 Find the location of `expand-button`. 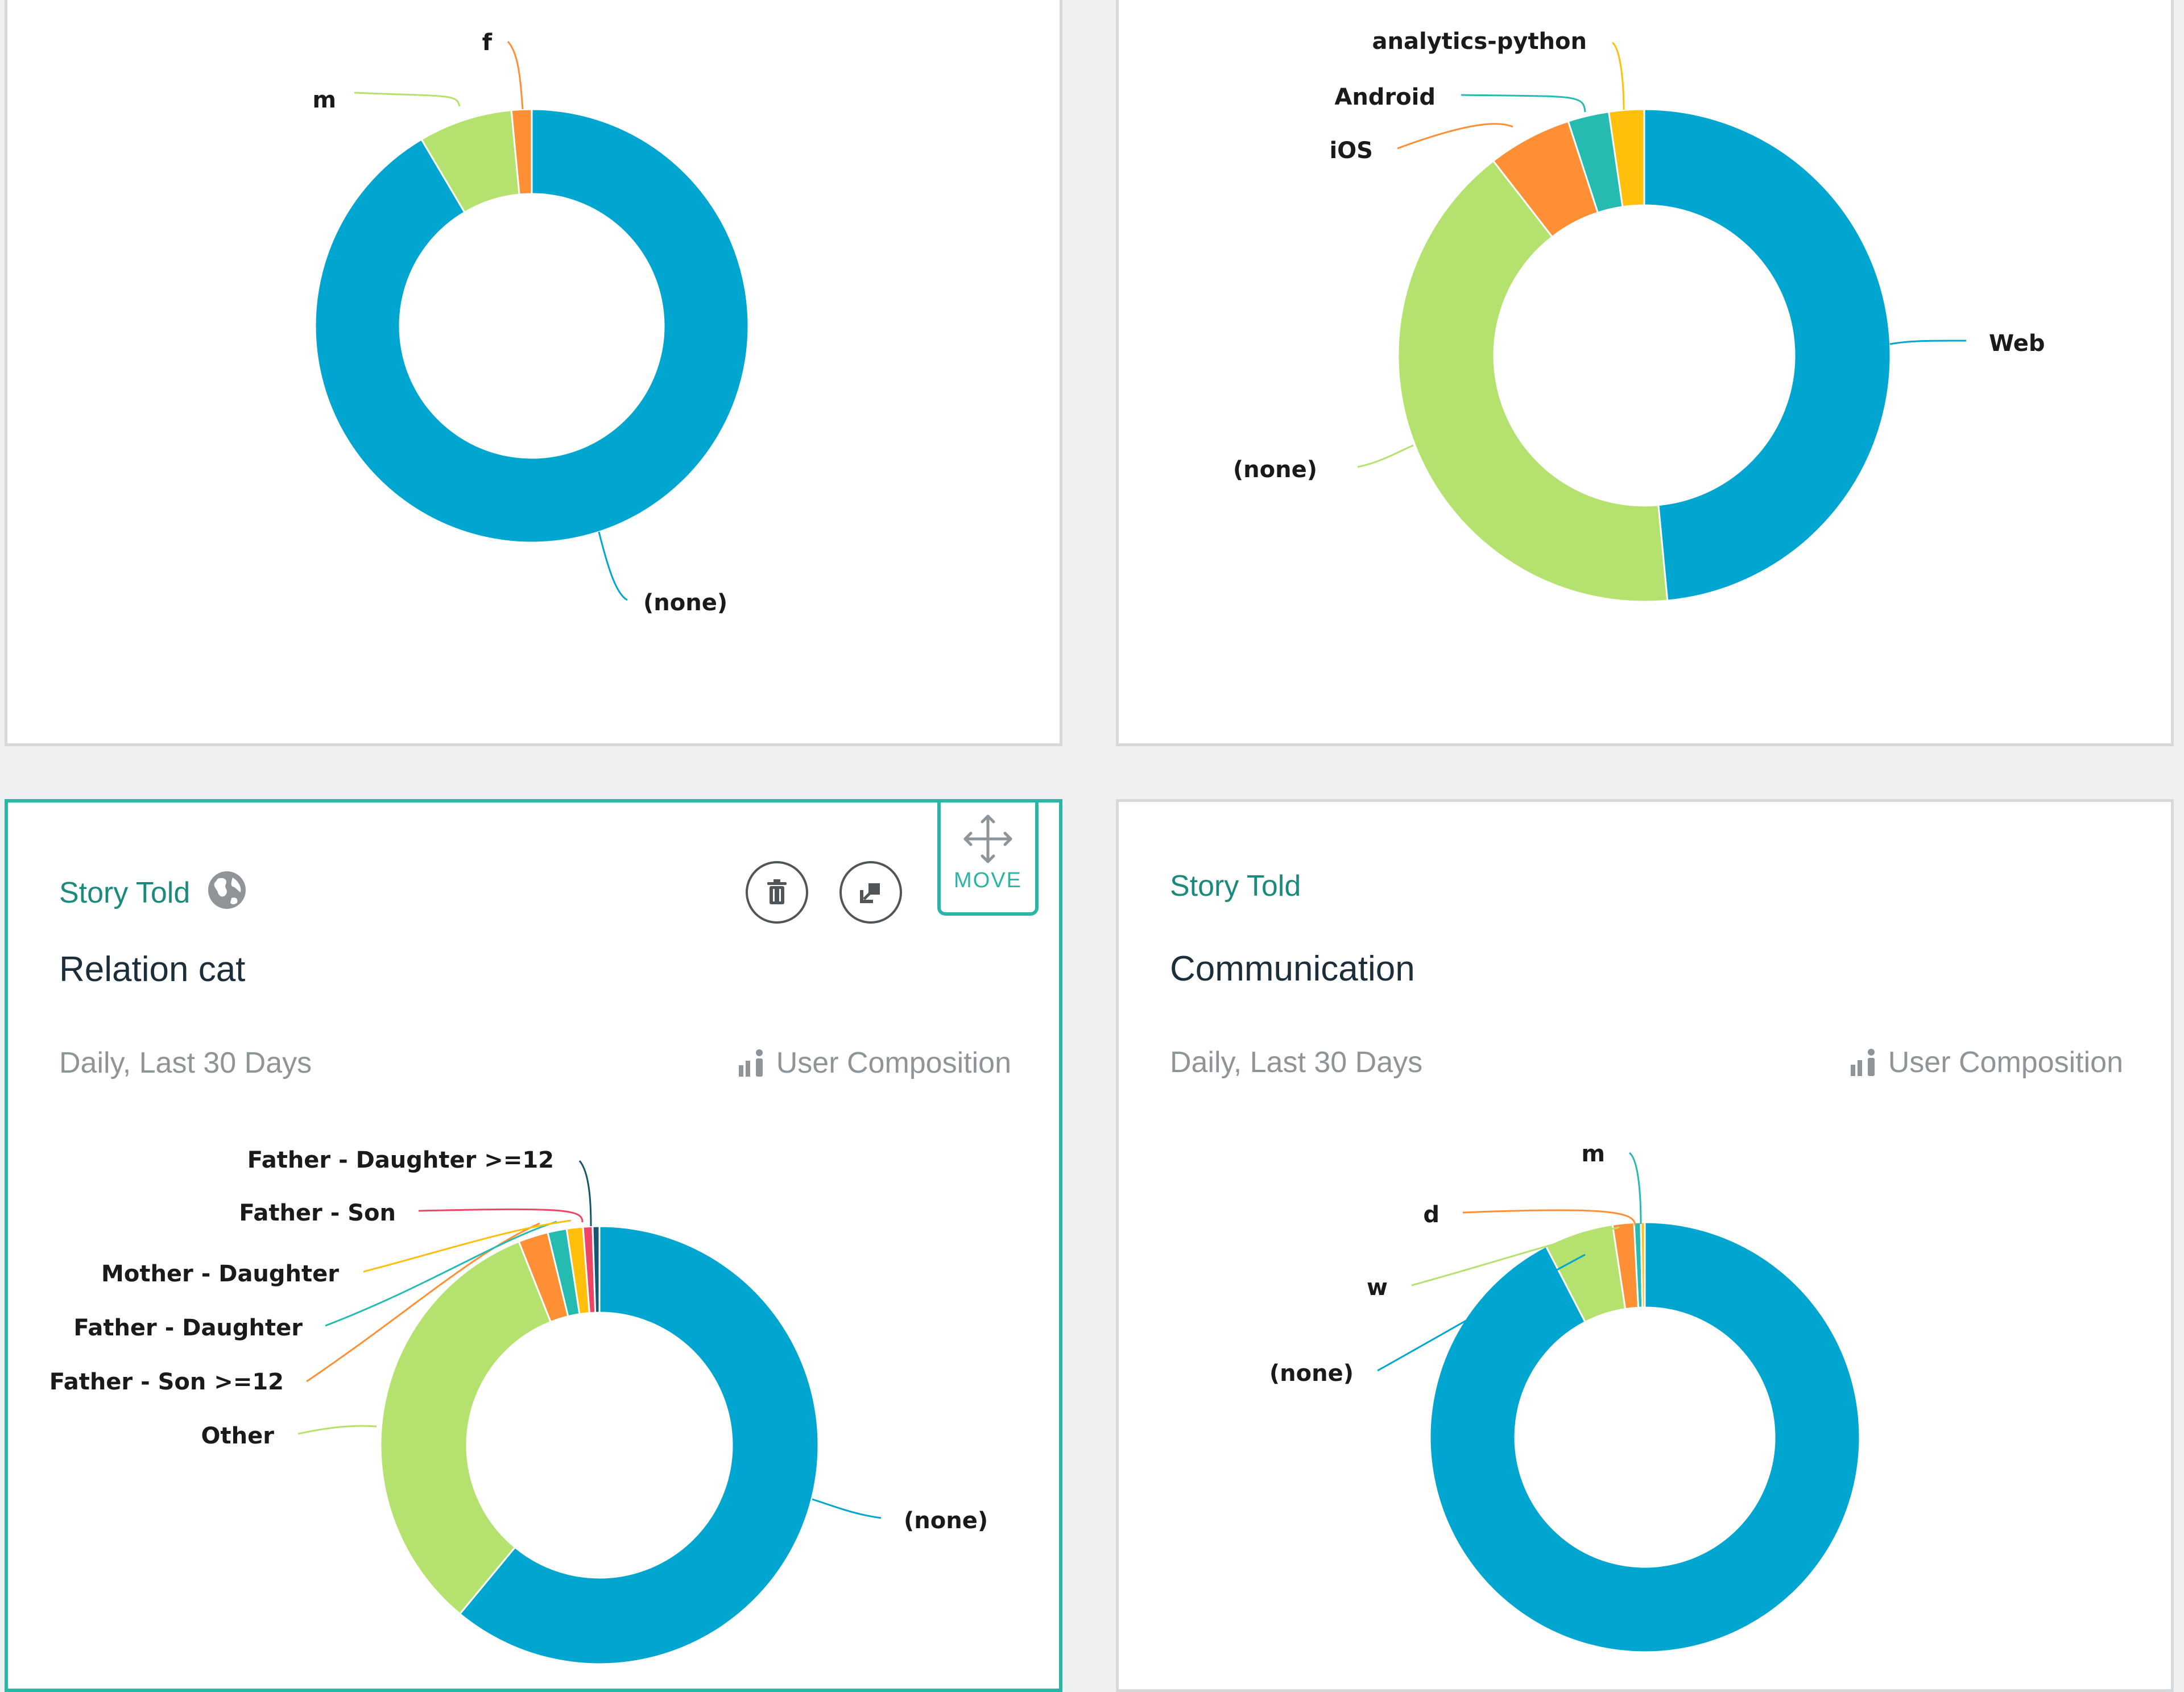

expand-button is located at coordinates (870, 892).